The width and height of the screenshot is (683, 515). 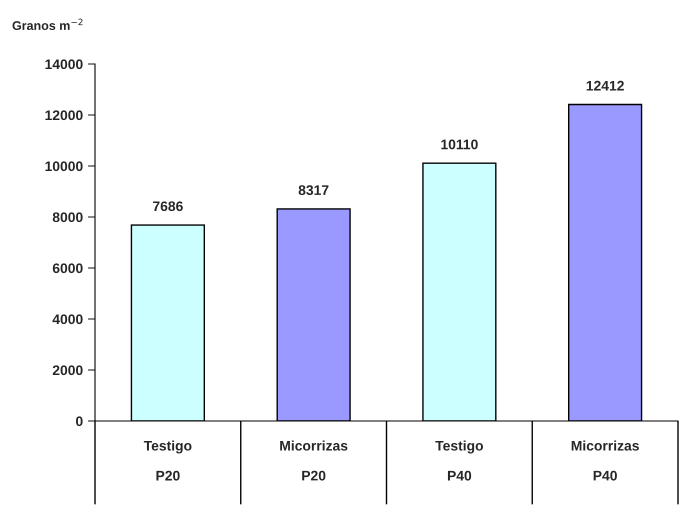 I want to click on y-tick-label: 8000, so click(x=67, y=217).